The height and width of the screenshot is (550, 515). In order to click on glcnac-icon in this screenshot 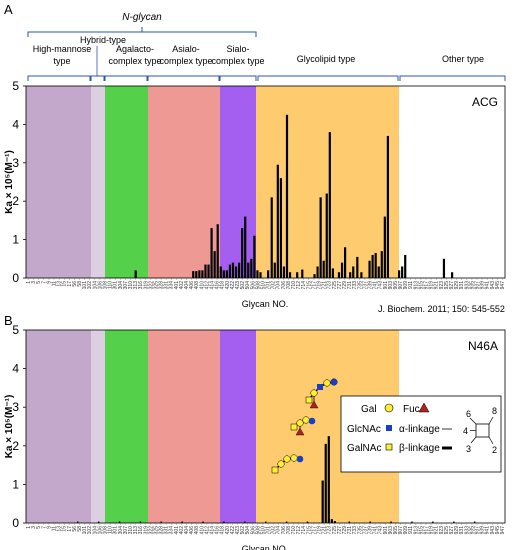, I will do `click(320, 387)`.